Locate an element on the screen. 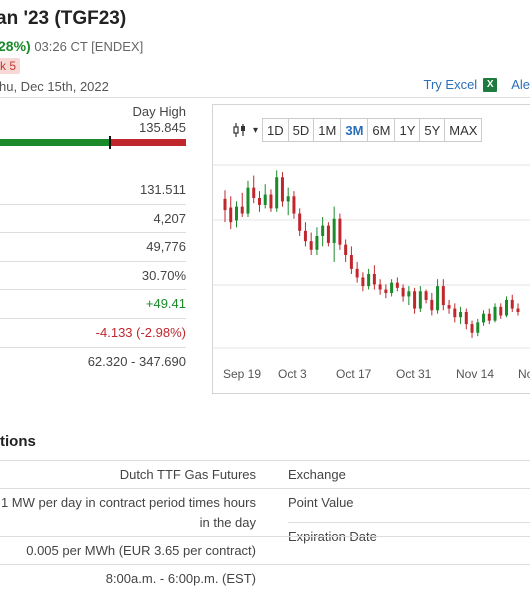 The image size is (530, 595). range-button-3m: 3M is located at coordinates (355, 130).